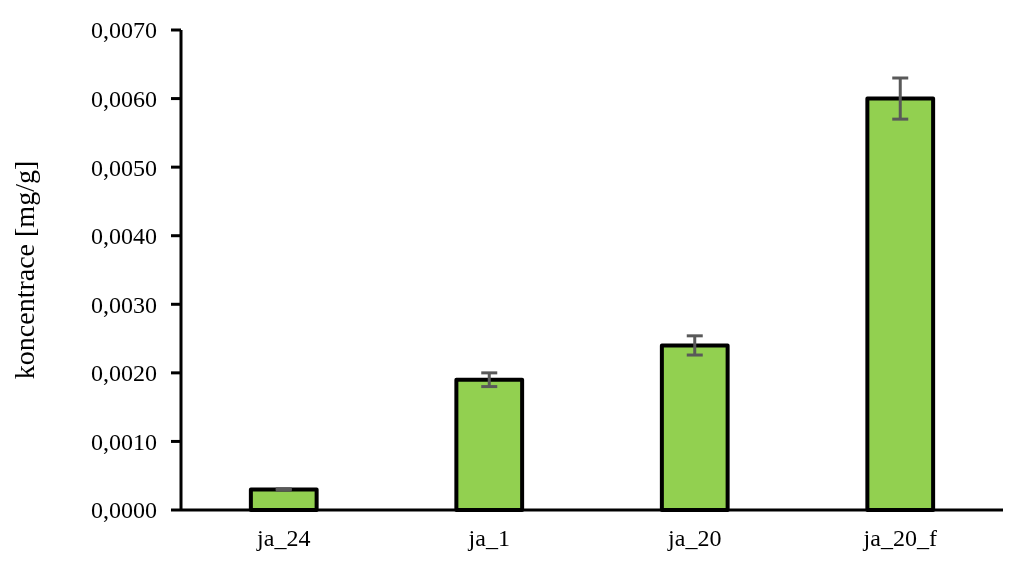  I want to click on x-tick-label: ja_20, so click(694, 538).